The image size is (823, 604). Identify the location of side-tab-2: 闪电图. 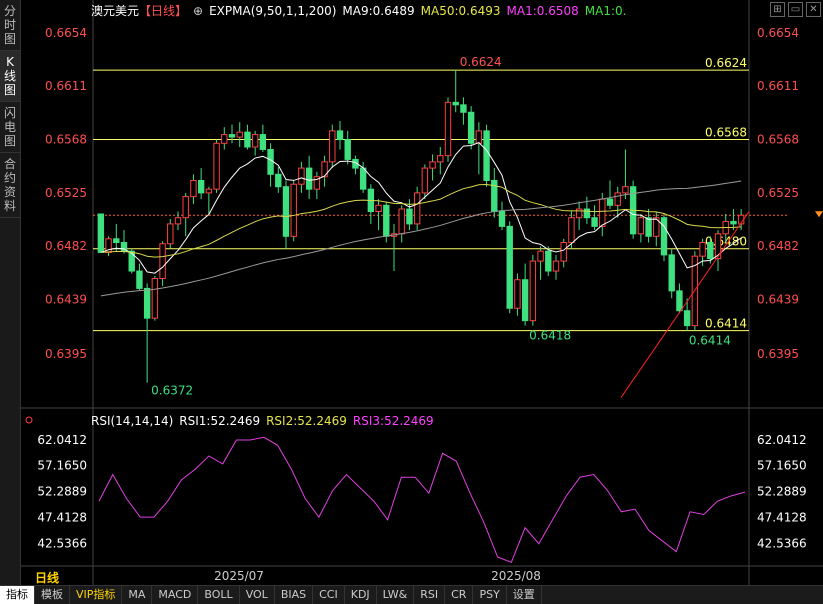
(10, 127).